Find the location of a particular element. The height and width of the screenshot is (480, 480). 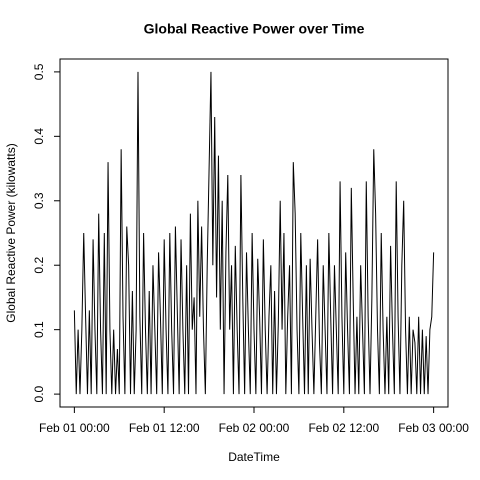

x-tick-label: Feb 03 00:00 is located at coordinates (433, 428).